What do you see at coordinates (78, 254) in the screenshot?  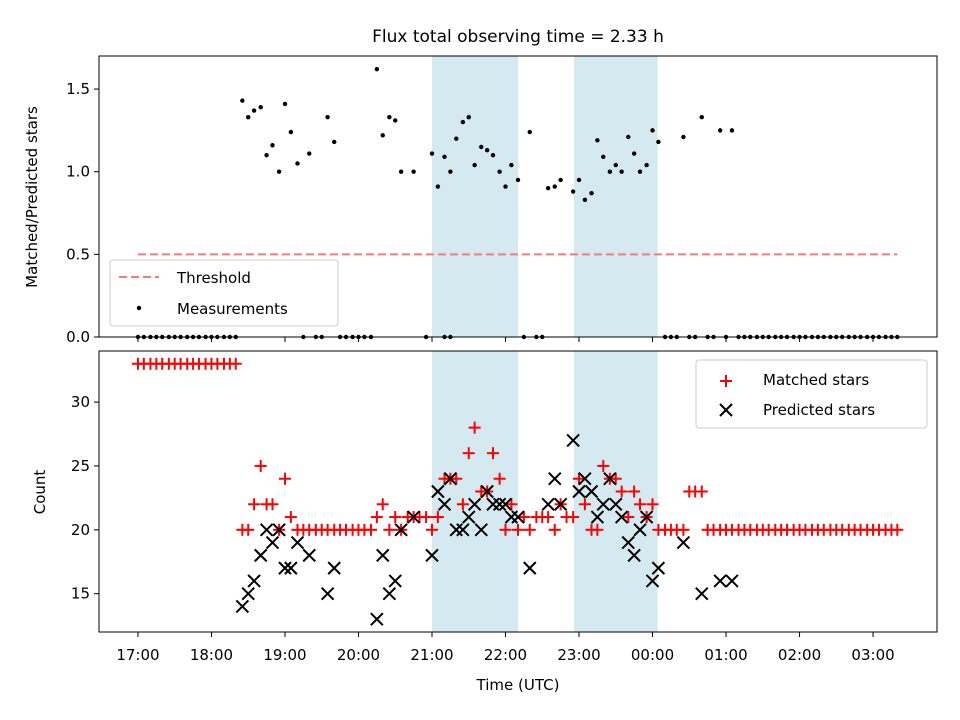 I see `y-tick-label: 0.5` at bounding box center [78, 254].